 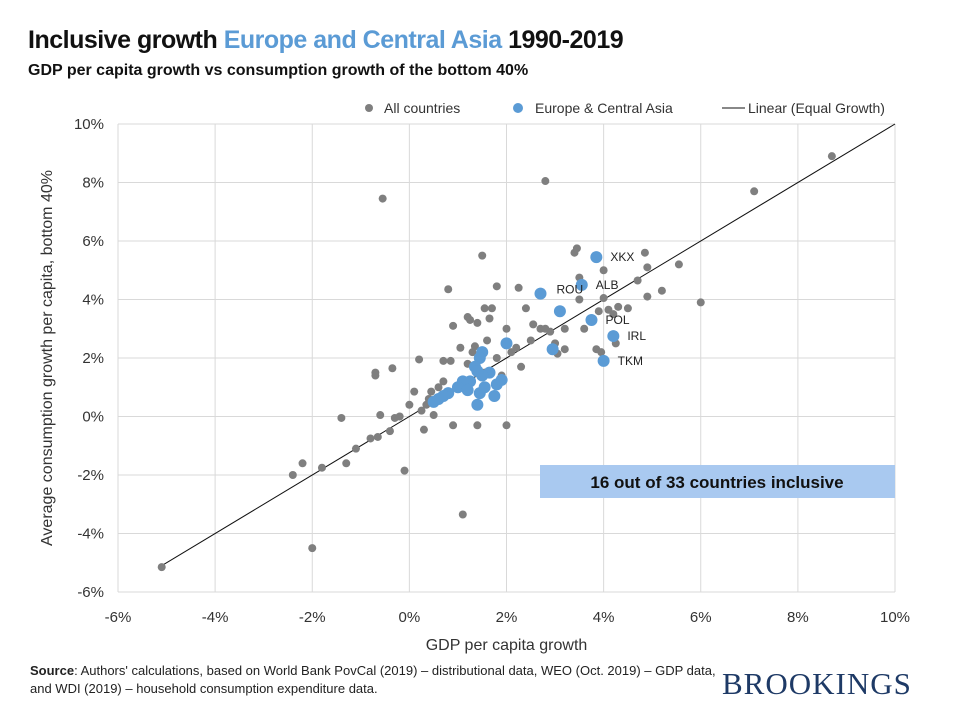 I want to click on x-tick-label: 2%, so click(x=507, y=617).